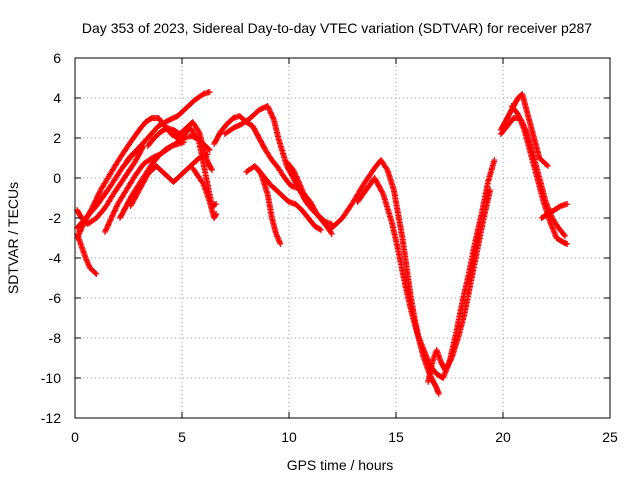  I want to click on series-sat-g, so click(169, 180).